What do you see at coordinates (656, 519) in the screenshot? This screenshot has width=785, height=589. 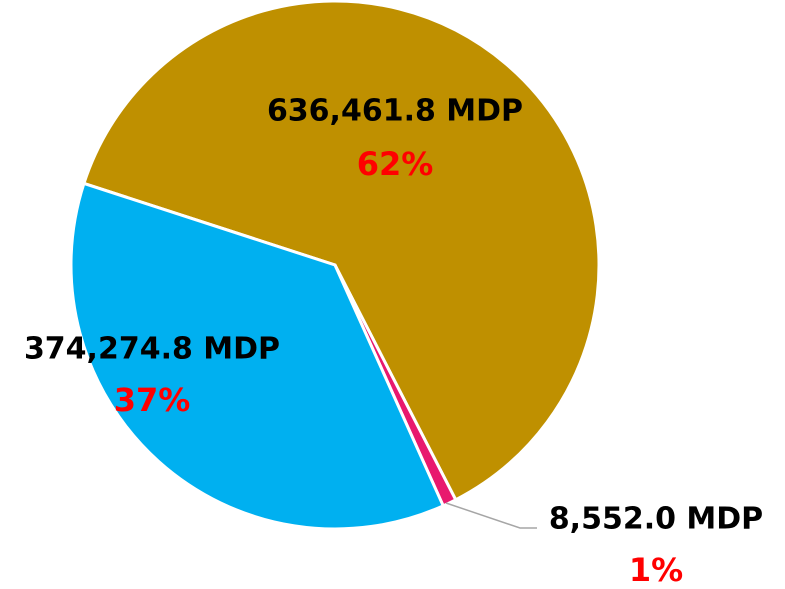 I see `data-label: 8,552.0 MDP` at bounding box center [656, 519].